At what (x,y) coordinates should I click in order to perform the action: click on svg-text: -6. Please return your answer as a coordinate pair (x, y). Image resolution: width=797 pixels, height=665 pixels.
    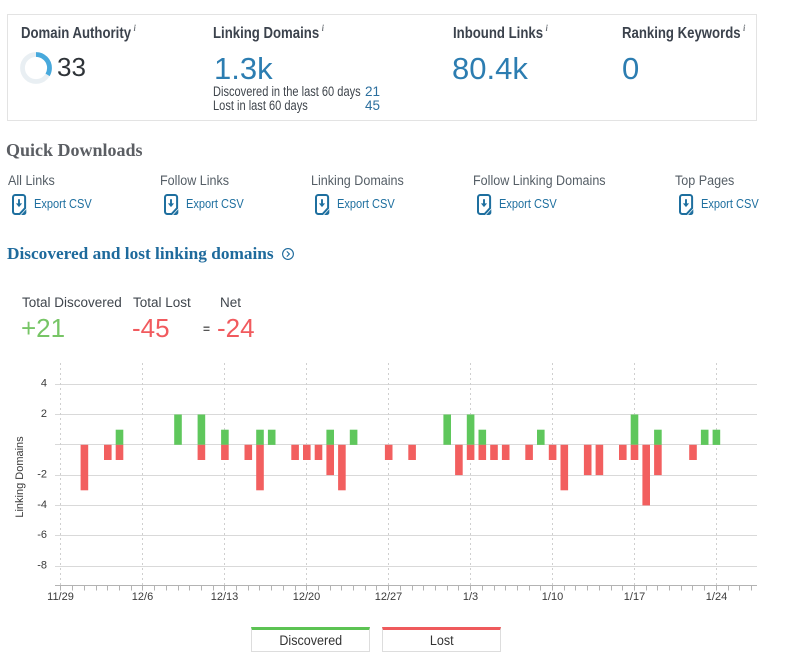
    Looking at the image, I should click on (42, 535).